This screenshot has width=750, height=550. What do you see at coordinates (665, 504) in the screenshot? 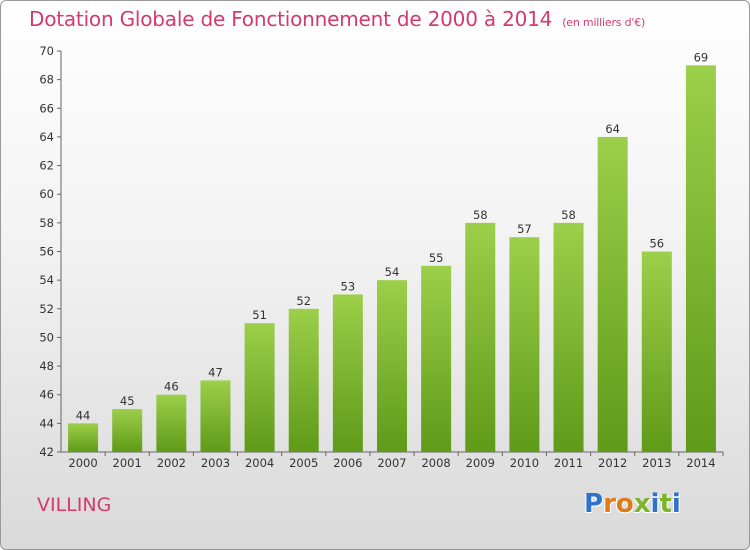
I see `logo-letter: t` at bounding box center [665, 504].